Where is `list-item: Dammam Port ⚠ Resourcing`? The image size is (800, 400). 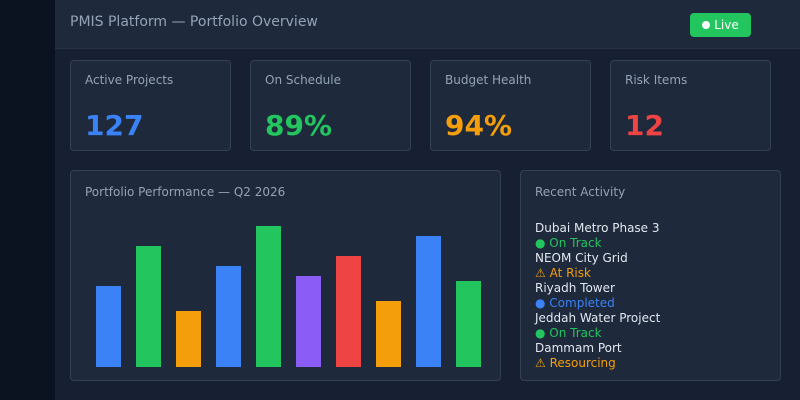 list-item: Dammam Port ⚠ Resourcing is located at coordinates (655, 356).